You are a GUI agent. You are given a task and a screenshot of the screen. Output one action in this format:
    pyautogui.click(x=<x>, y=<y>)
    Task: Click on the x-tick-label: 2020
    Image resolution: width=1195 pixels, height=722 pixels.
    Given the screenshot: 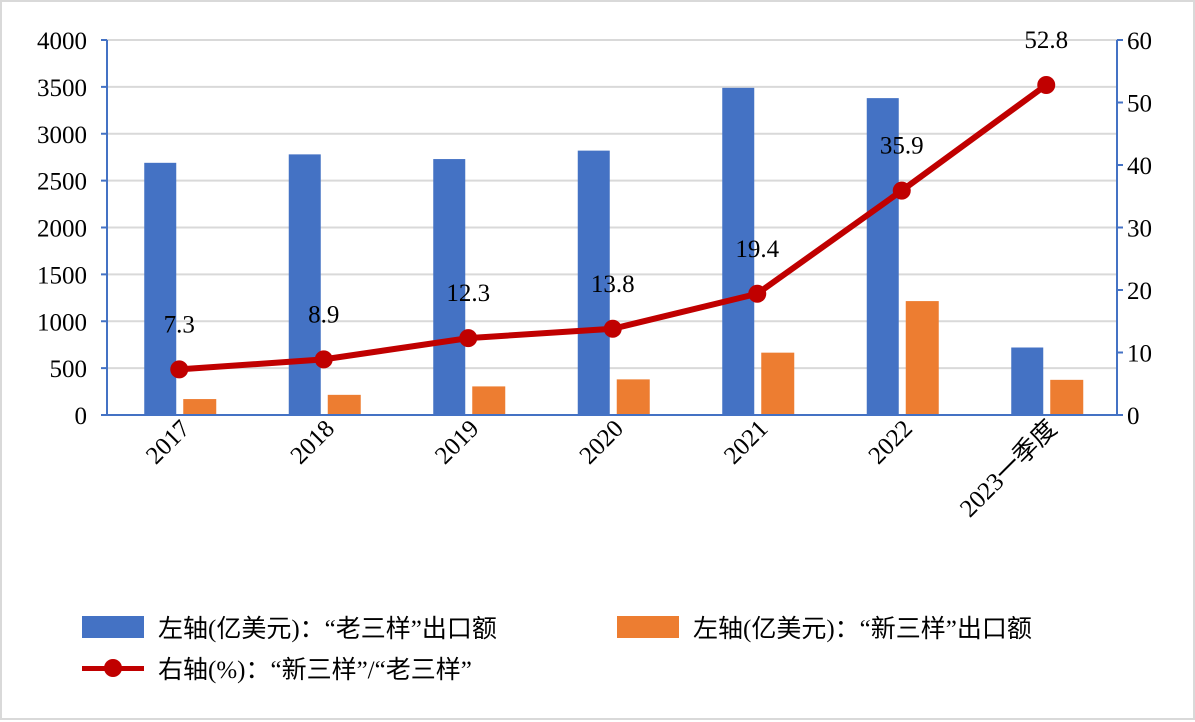 What is the action you would take?
    pyautogui.click(x=602, y=442)
    